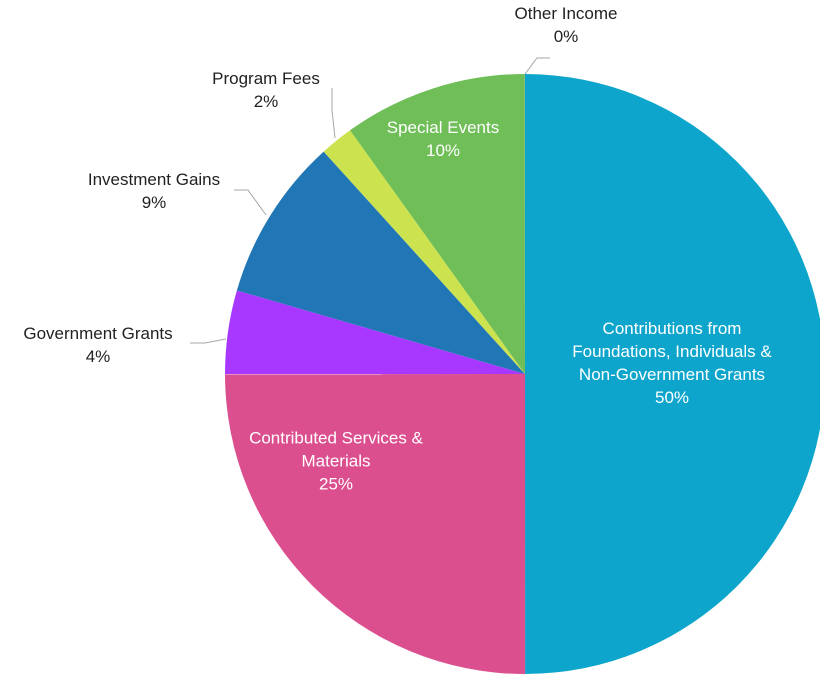 This screenshot has height=675, width=820. I want to click on slice-category-label: Investment Gains, so click(154, 179).